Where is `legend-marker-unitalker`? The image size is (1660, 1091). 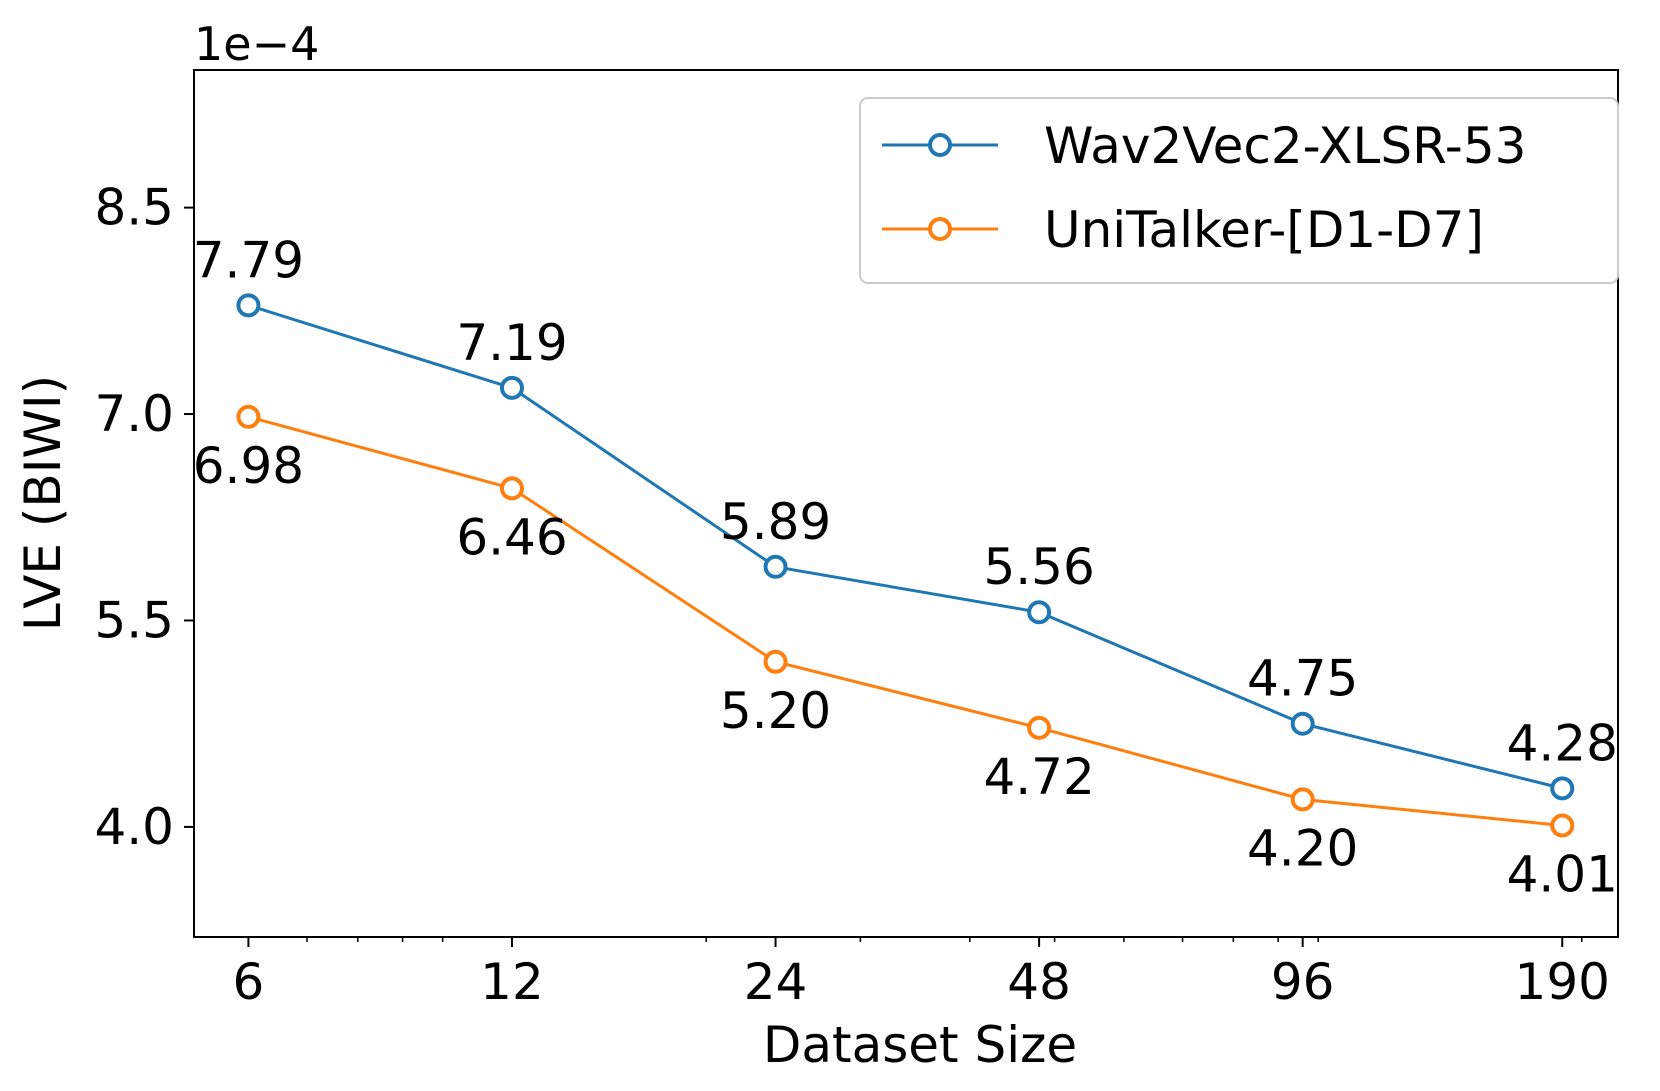
legend-marker-unitalker is located at coordinates (940, 229).